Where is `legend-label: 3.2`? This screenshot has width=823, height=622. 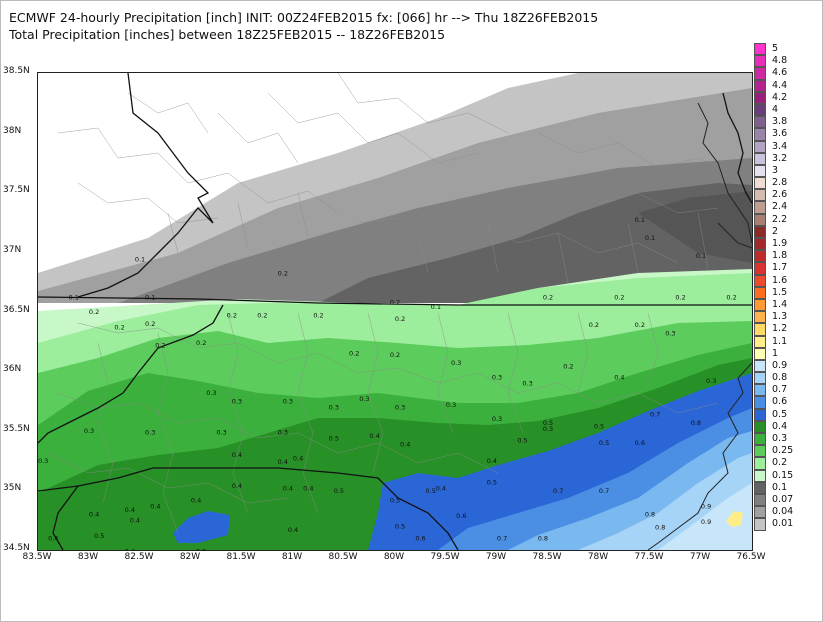
legend-label: 3.2 is located at coordinates (780, 158).